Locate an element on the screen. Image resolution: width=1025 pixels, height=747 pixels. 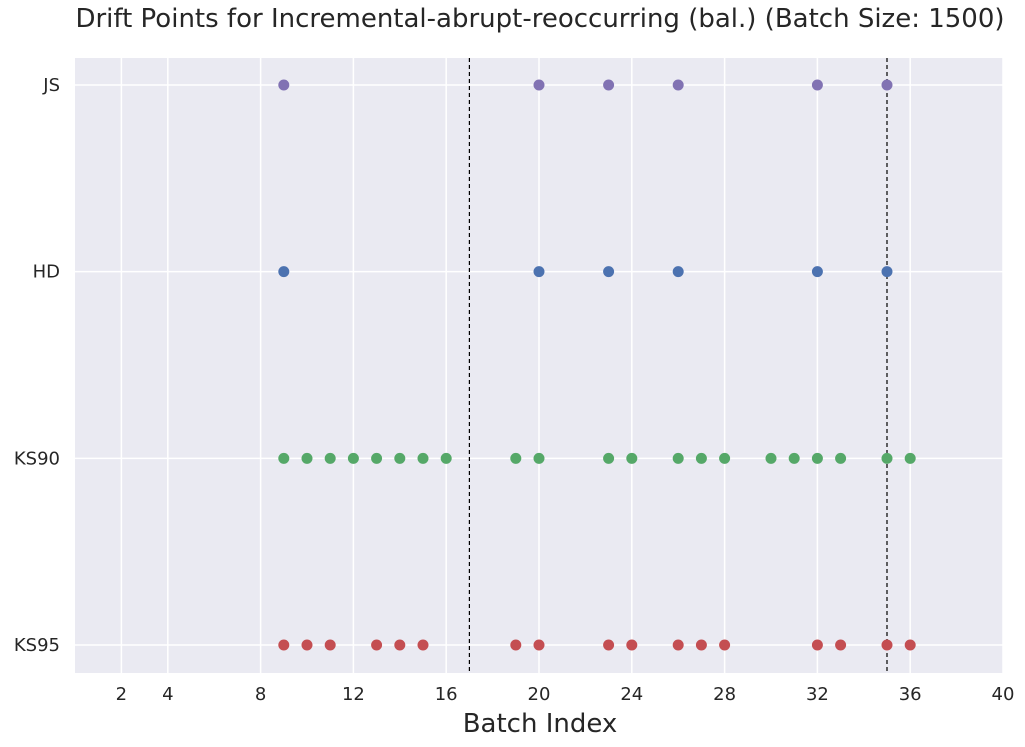
x-tick-label: 2 is located at coordinates (121, 694).